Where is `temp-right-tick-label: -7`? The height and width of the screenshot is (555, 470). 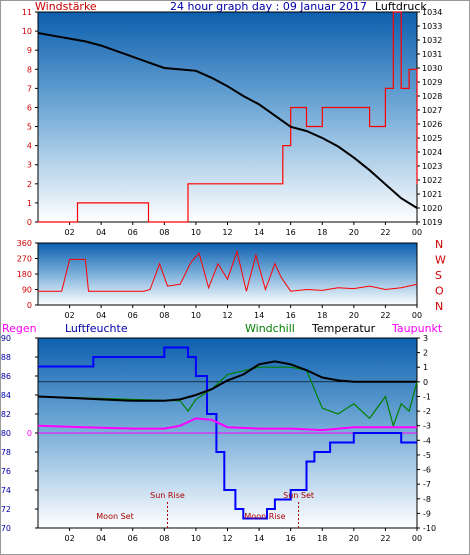 temp-right-tick-label: -7 is located at coordinates (427, 484).